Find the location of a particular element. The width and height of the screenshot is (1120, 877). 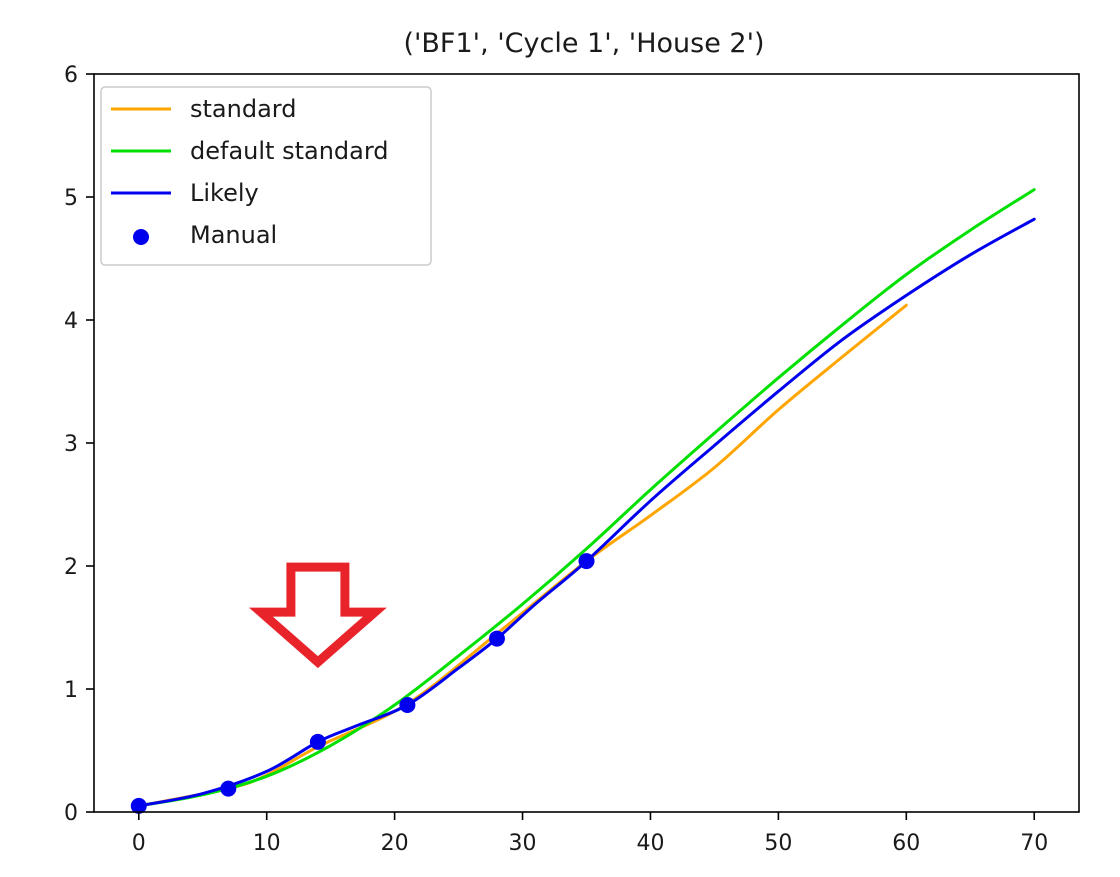

x-tick-label: 0 is located at coordinates (139, 843).